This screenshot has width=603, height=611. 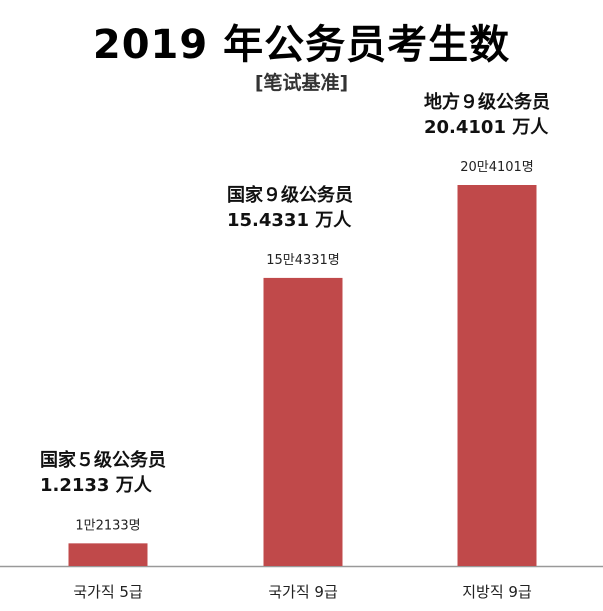 I want to click on chart-title: 2019 年公务员考生数, so click(x=301, y=45).